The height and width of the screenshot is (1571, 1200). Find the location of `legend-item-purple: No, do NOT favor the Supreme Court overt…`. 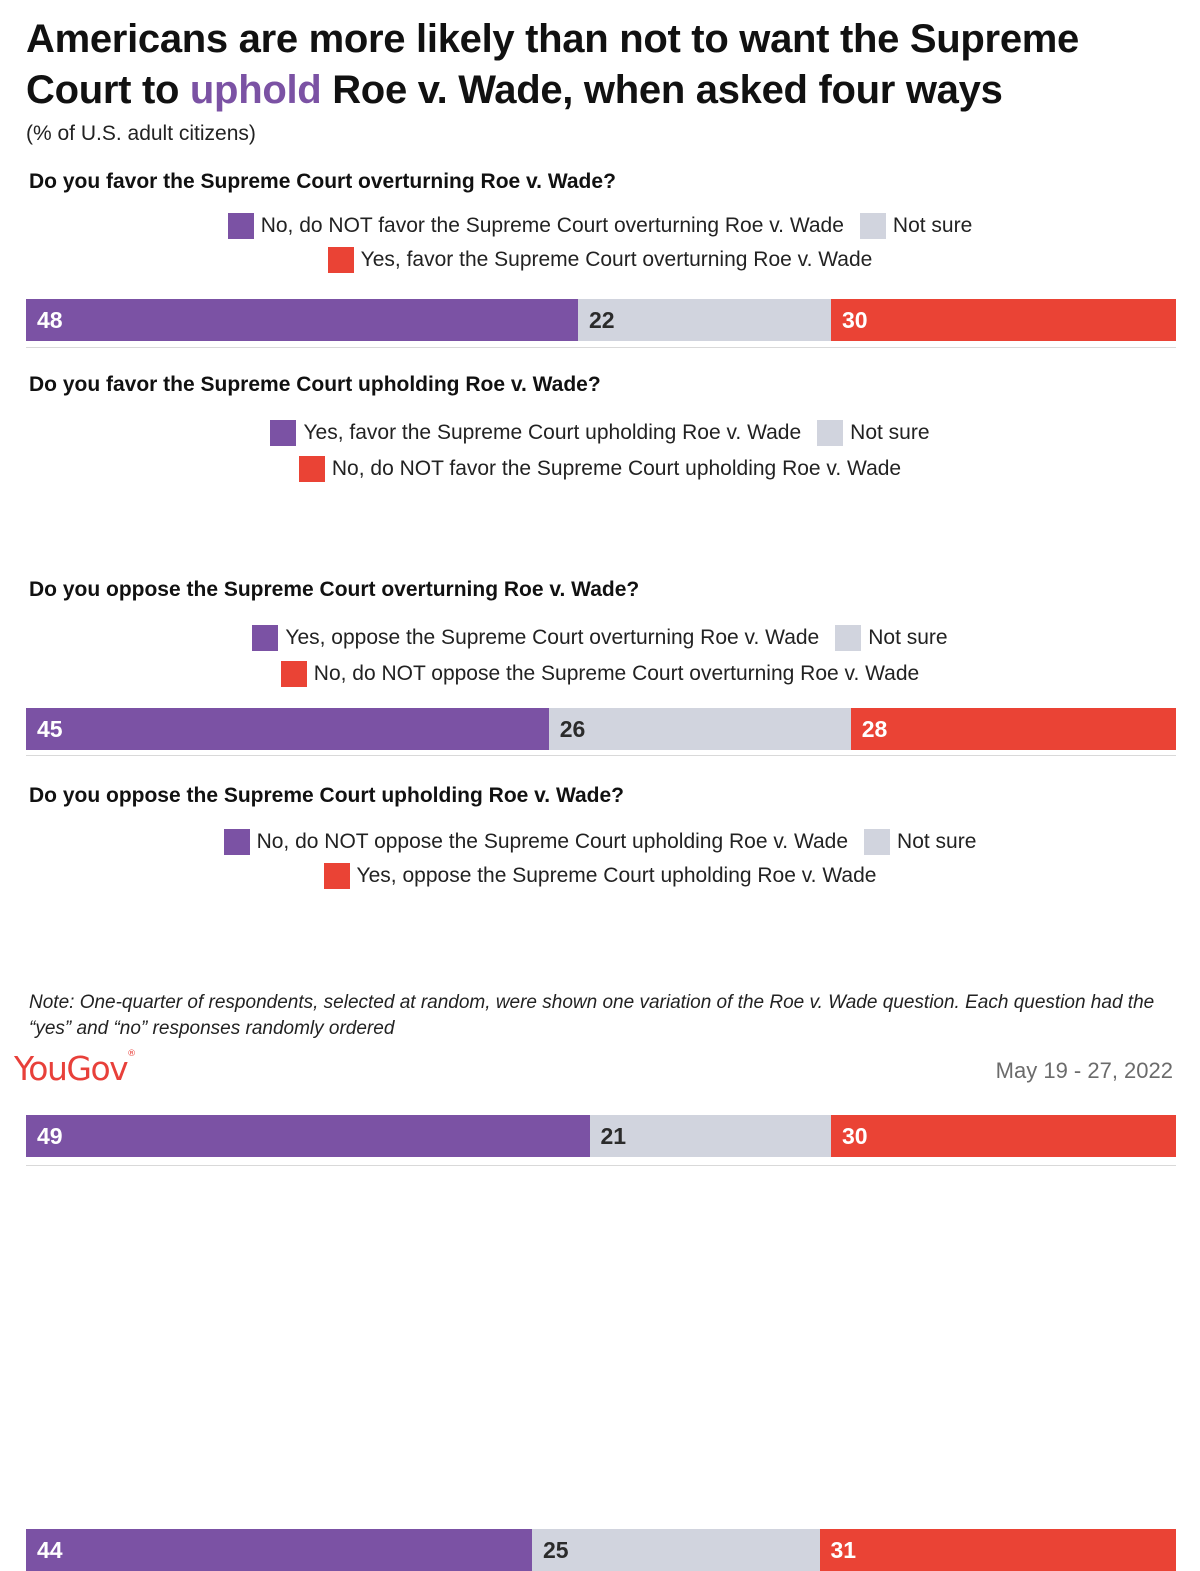

legend-item-purple: No, do NOT favor the Supreme Court overt… is located at coordinates (535, 226).